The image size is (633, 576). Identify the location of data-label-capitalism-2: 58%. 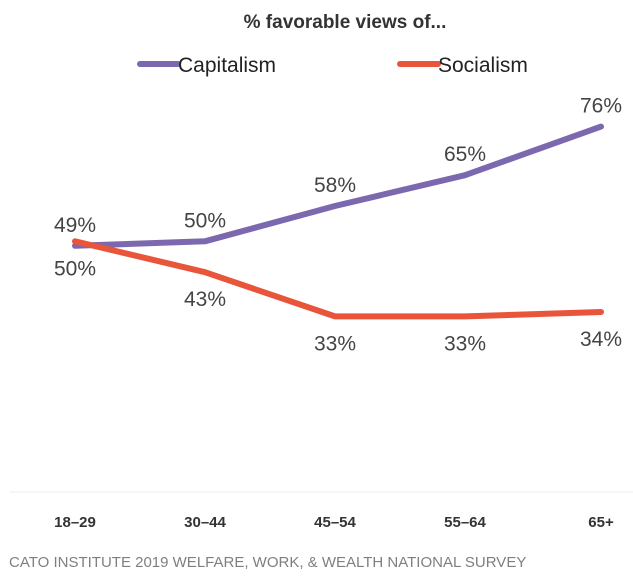
(335, 185).